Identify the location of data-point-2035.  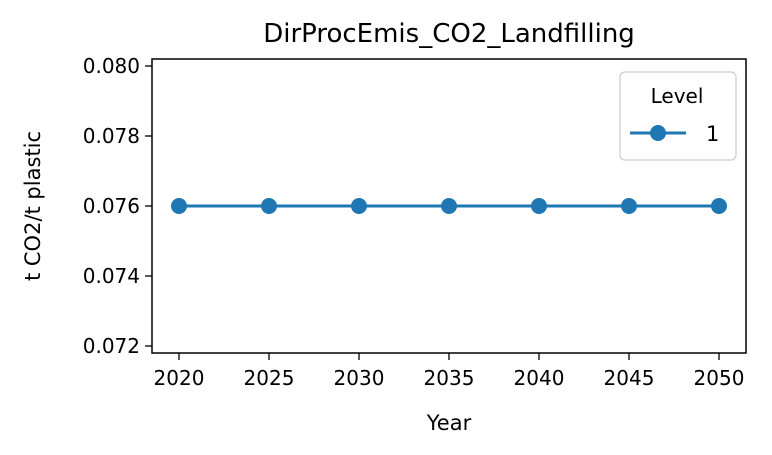
(449, 206).